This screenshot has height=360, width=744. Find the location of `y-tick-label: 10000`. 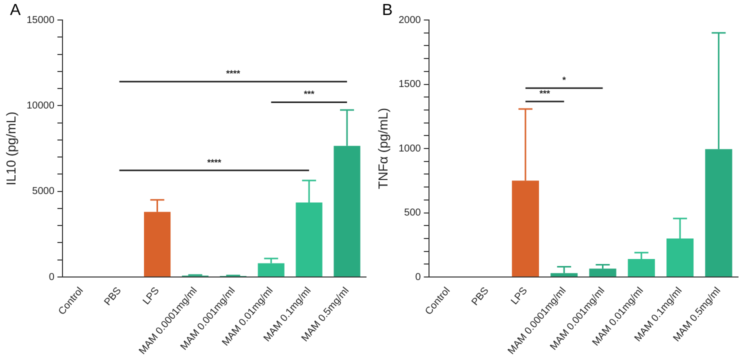

y-tick-label: 10000 is located at coordinates (40, 106).